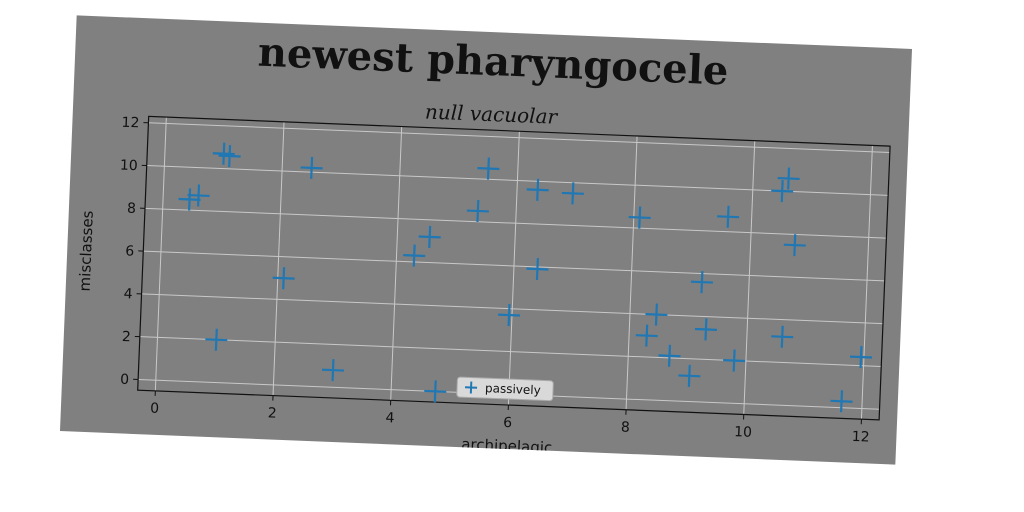 Image resolution: width=1024 pixels, height=512 pixels. Describe the element at coordinates (125, 380) in the screenshot. I see `y-tick-label: 0` at that location.